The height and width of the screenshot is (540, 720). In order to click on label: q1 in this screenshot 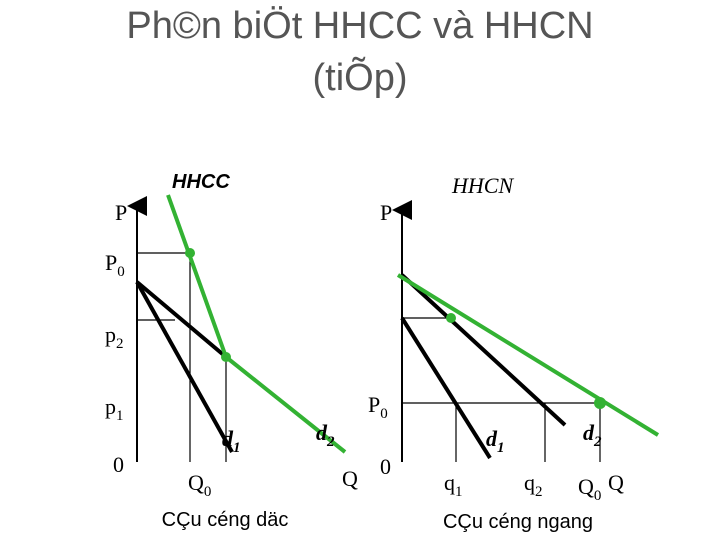, I will do `click(453, 485)`.